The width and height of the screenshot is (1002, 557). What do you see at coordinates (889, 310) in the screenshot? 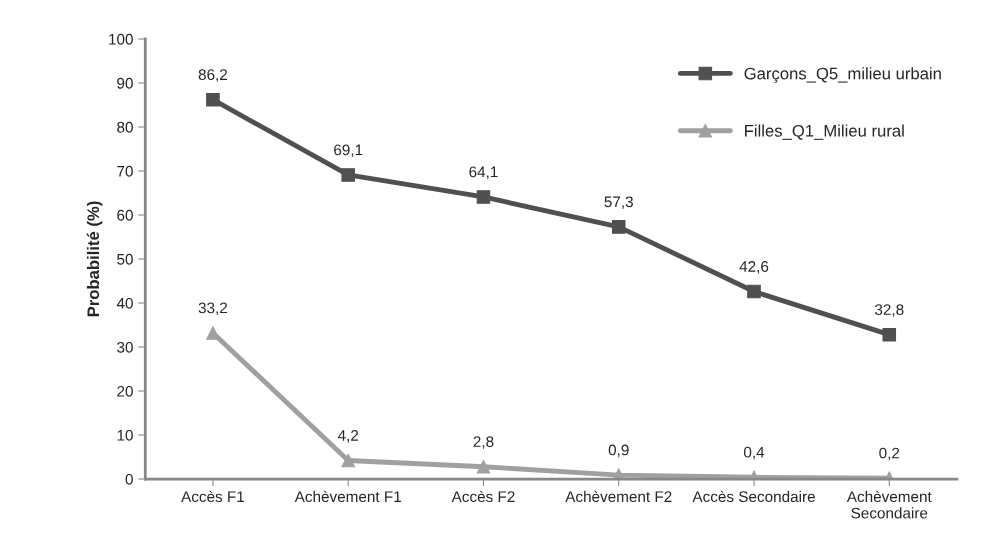
I see `data-label: 32,8` at bounding box center [889, 310].